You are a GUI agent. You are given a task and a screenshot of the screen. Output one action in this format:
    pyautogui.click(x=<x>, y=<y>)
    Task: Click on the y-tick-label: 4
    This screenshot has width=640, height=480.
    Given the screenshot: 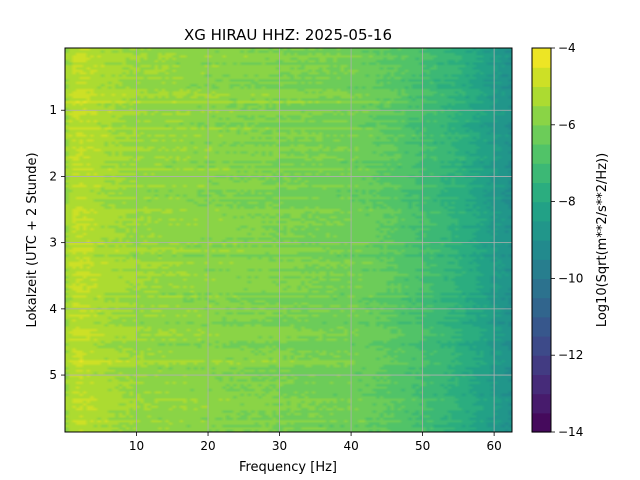 What is the action you would take?
    pyautogui.click(x=53, y=309)
    